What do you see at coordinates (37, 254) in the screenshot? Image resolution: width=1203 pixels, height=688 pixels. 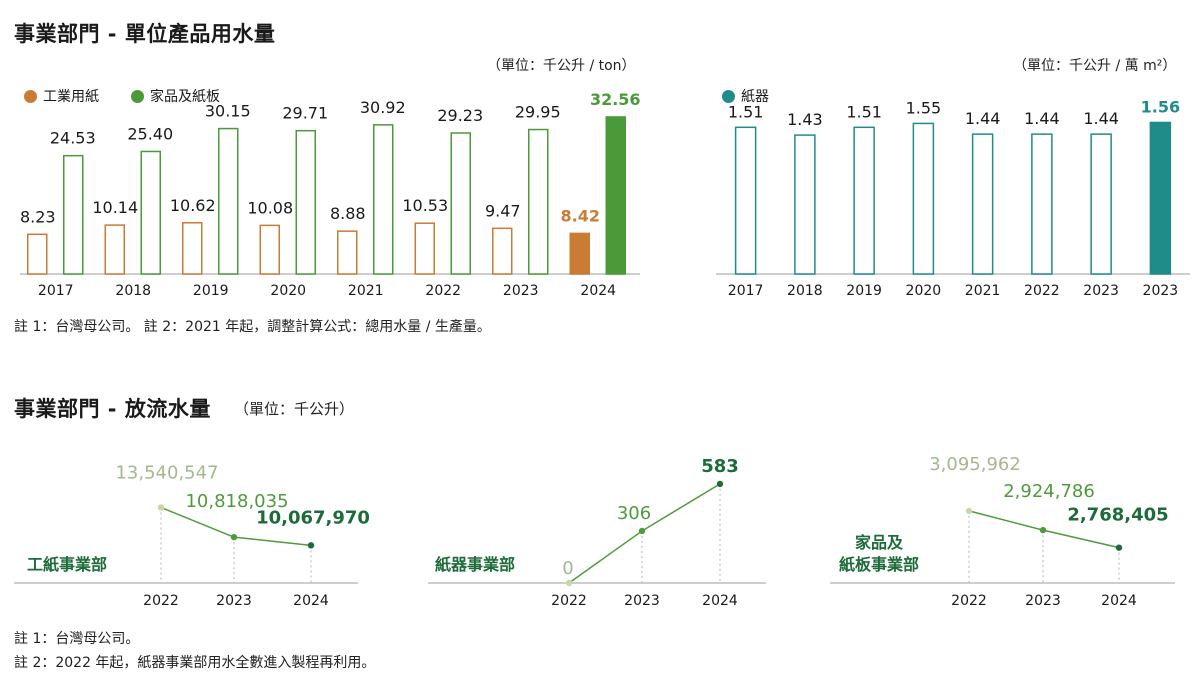 I see `bar-工業用紙-2017` at bounding box center [37, 254].